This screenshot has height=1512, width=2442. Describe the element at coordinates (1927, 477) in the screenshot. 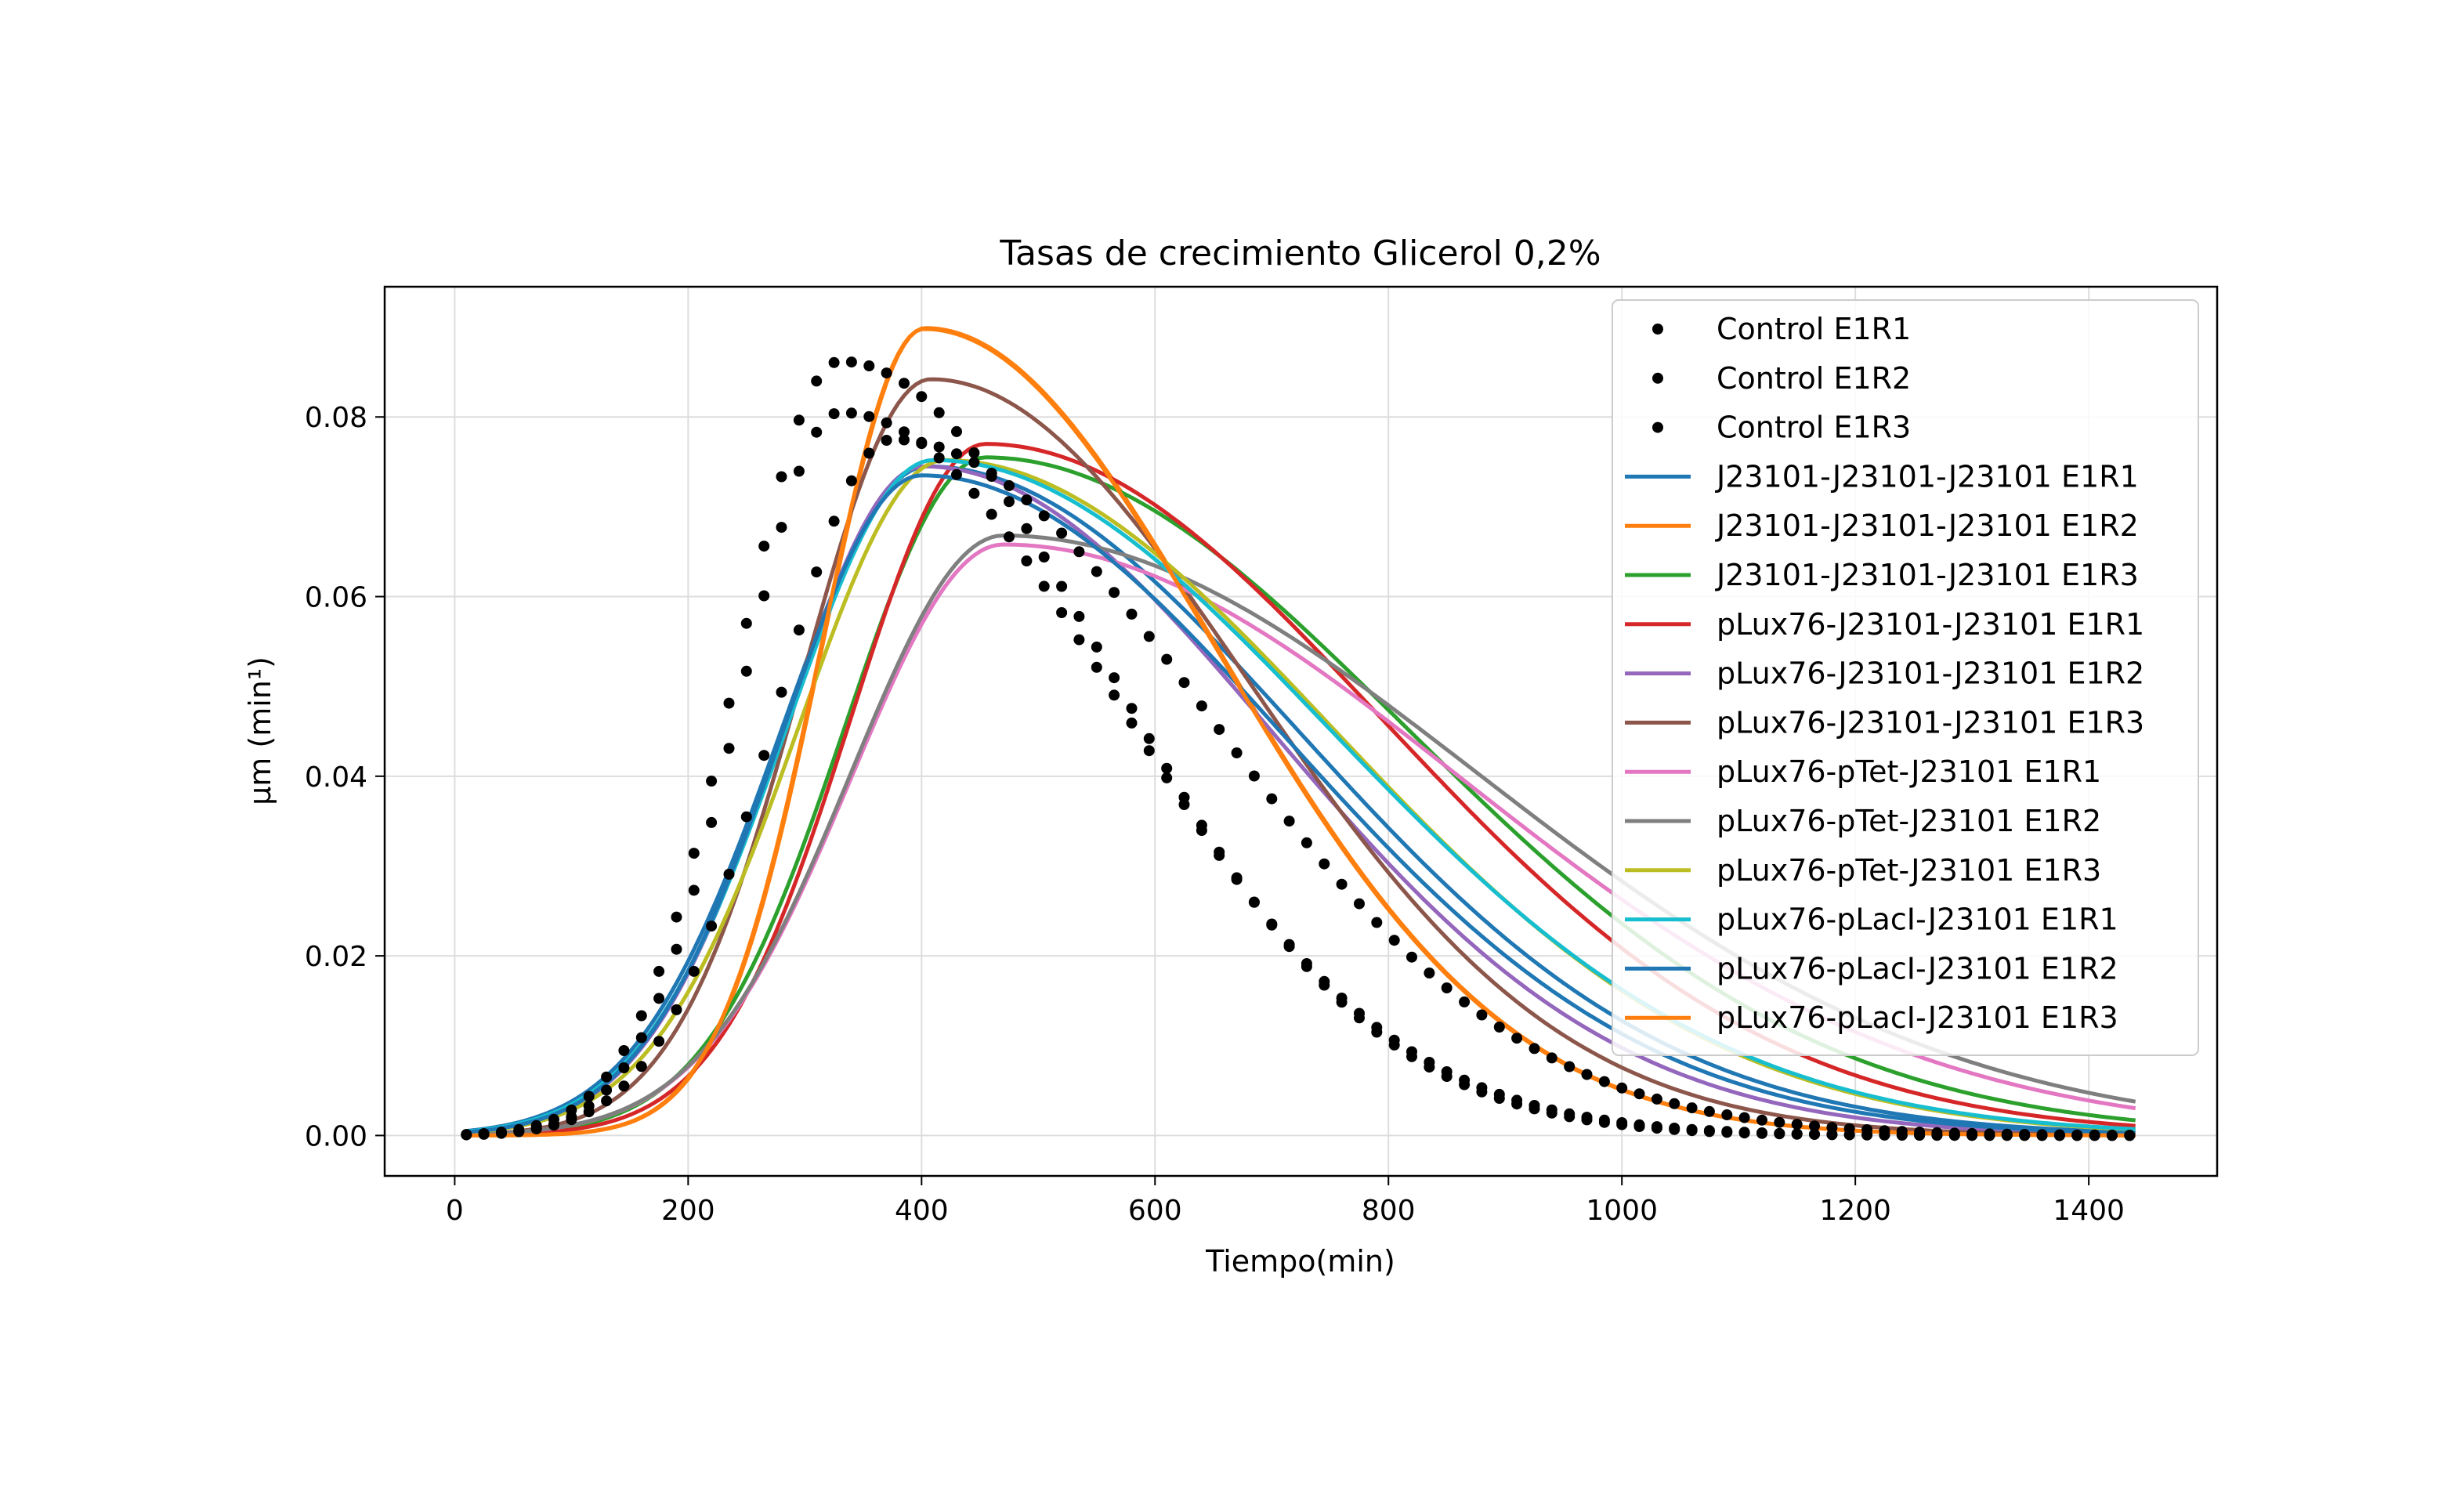

I see `legend-label: J23101-J23101-J23101 E1R1` at that location.